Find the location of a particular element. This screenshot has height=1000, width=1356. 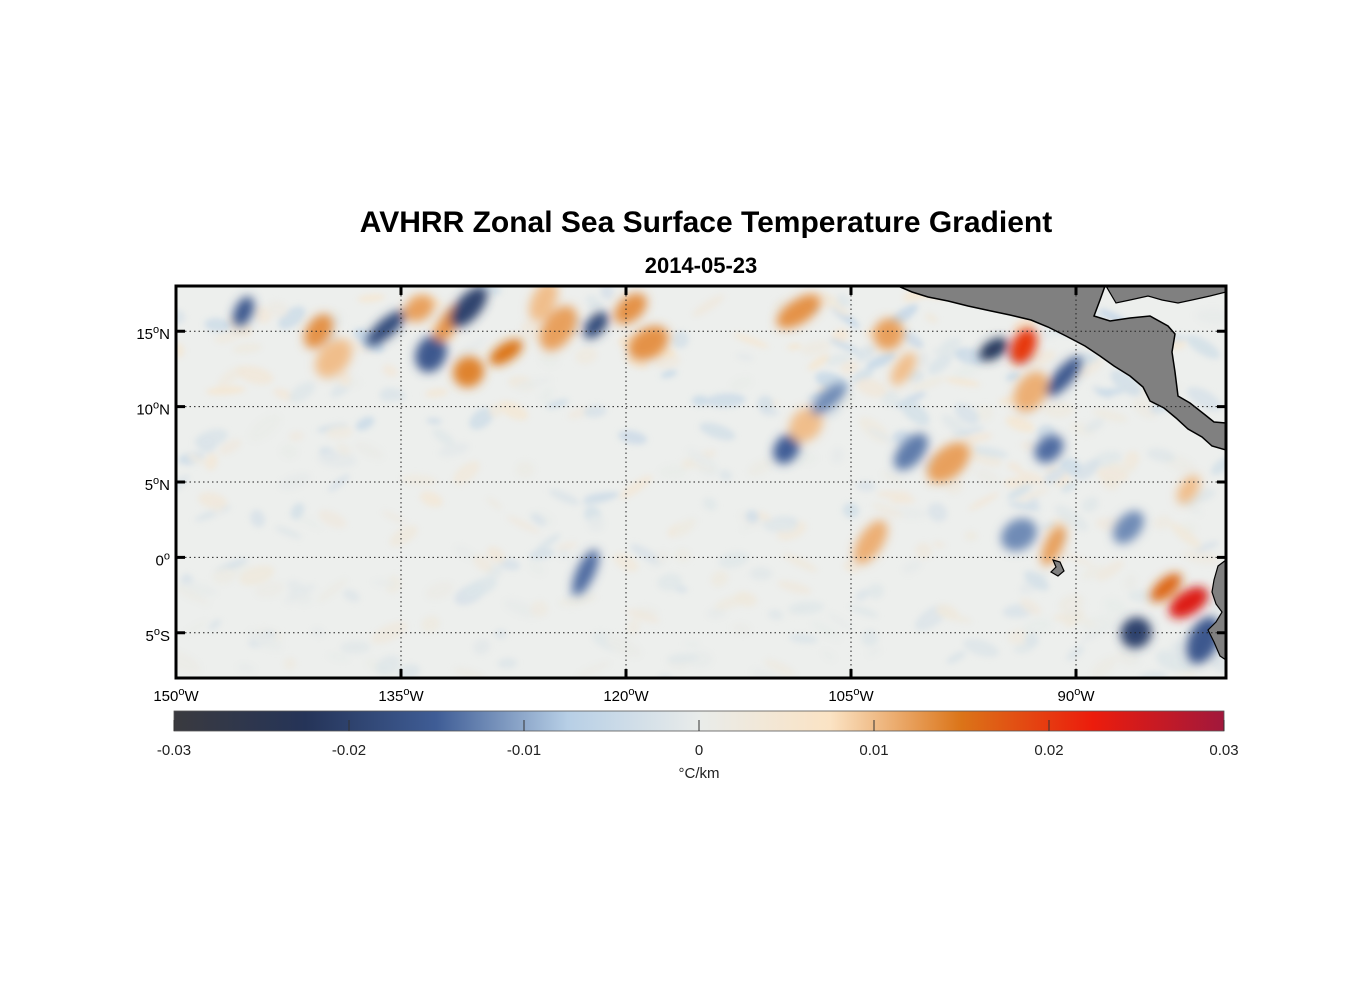

lon-tick-label-value: 150 is located at coordinates (165, 696).